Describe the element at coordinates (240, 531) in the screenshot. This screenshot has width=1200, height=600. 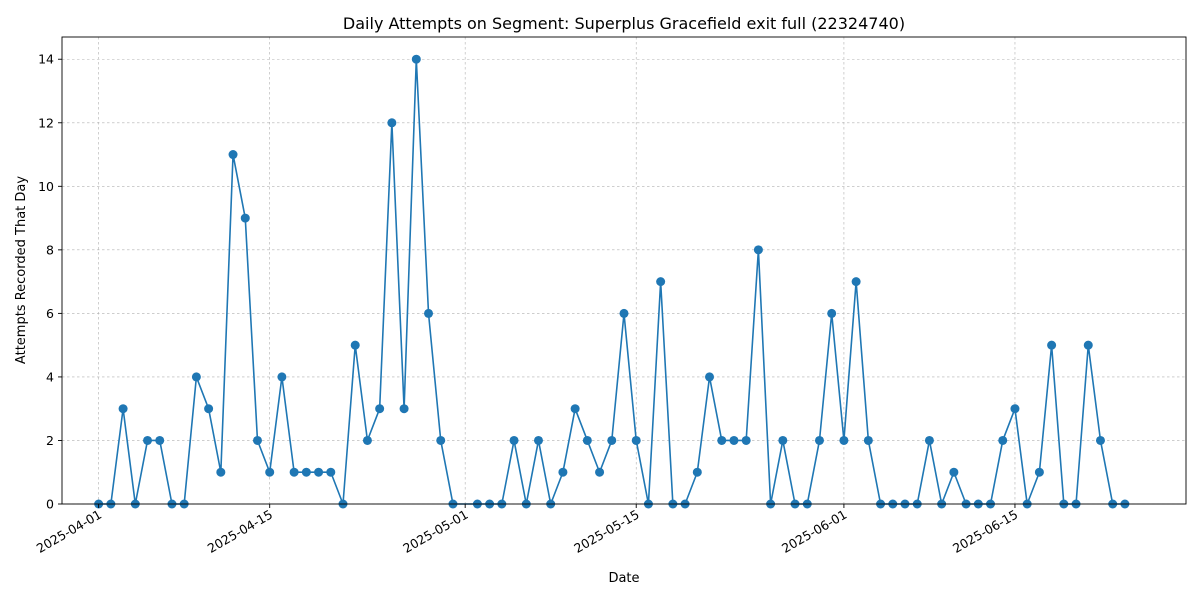
I see `x-tick-label: 2025-04-15` at that location.